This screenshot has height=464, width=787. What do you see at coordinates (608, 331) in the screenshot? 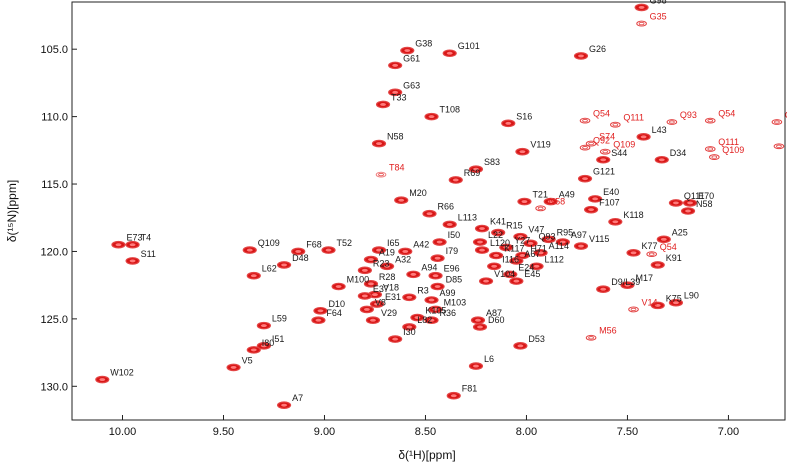
I see `peak-label: M56` at bounding box center [608, 331].